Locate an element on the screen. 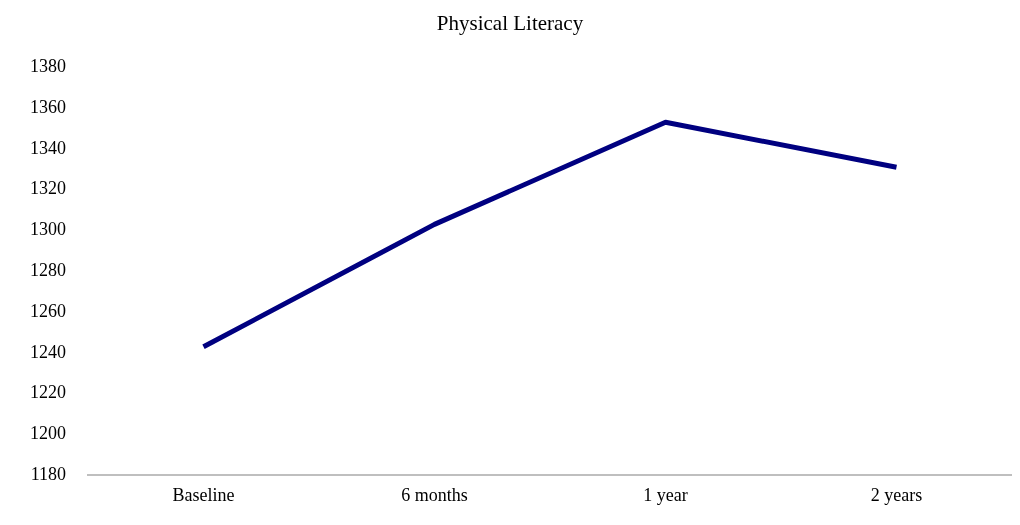 The width and height of the screenshot is (1020, 525). x-tick-label: 2 years is located at coordinates (896, 494).